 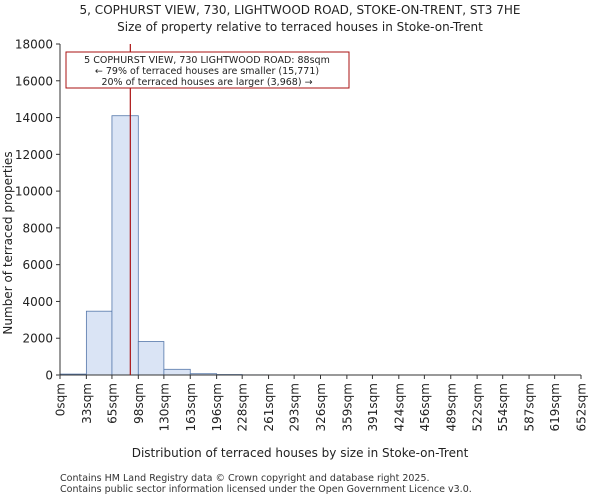 I want to click on x-tick-label: 33sqm, so click(x=87, y=403).